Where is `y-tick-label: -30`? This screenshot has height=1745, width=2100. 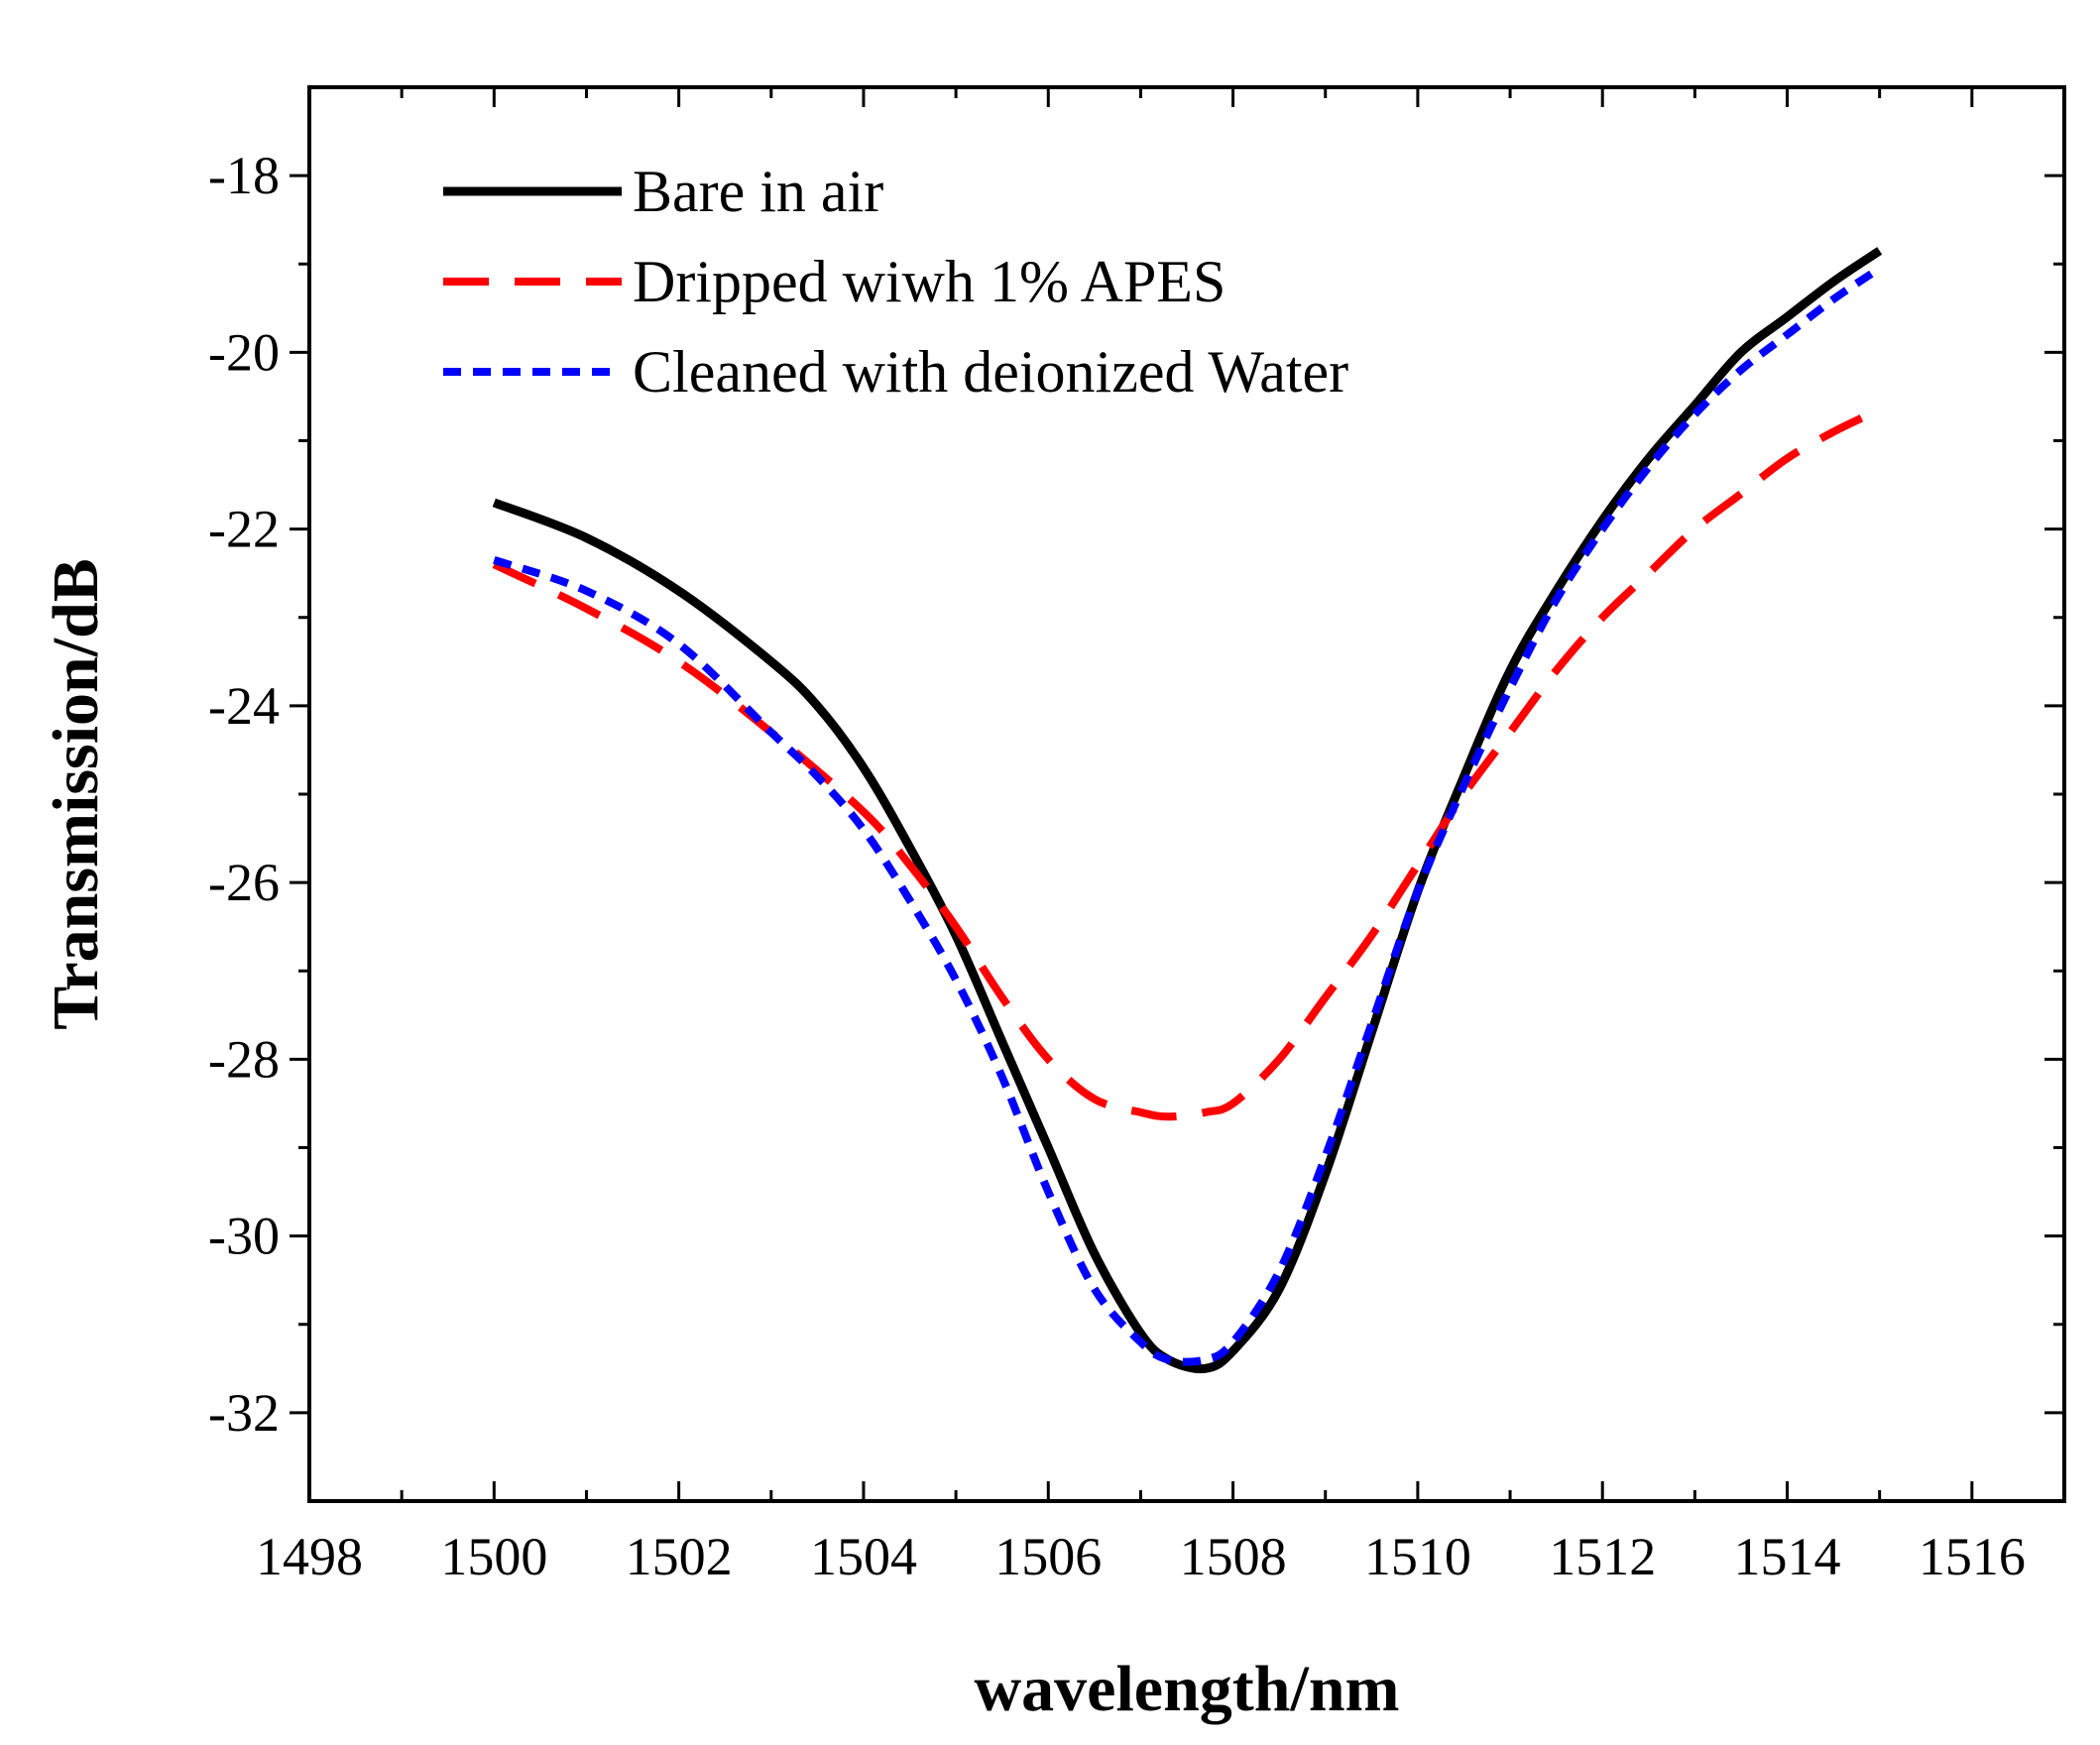
y-tick-label: -30 is located at coordinates (244, 1236).